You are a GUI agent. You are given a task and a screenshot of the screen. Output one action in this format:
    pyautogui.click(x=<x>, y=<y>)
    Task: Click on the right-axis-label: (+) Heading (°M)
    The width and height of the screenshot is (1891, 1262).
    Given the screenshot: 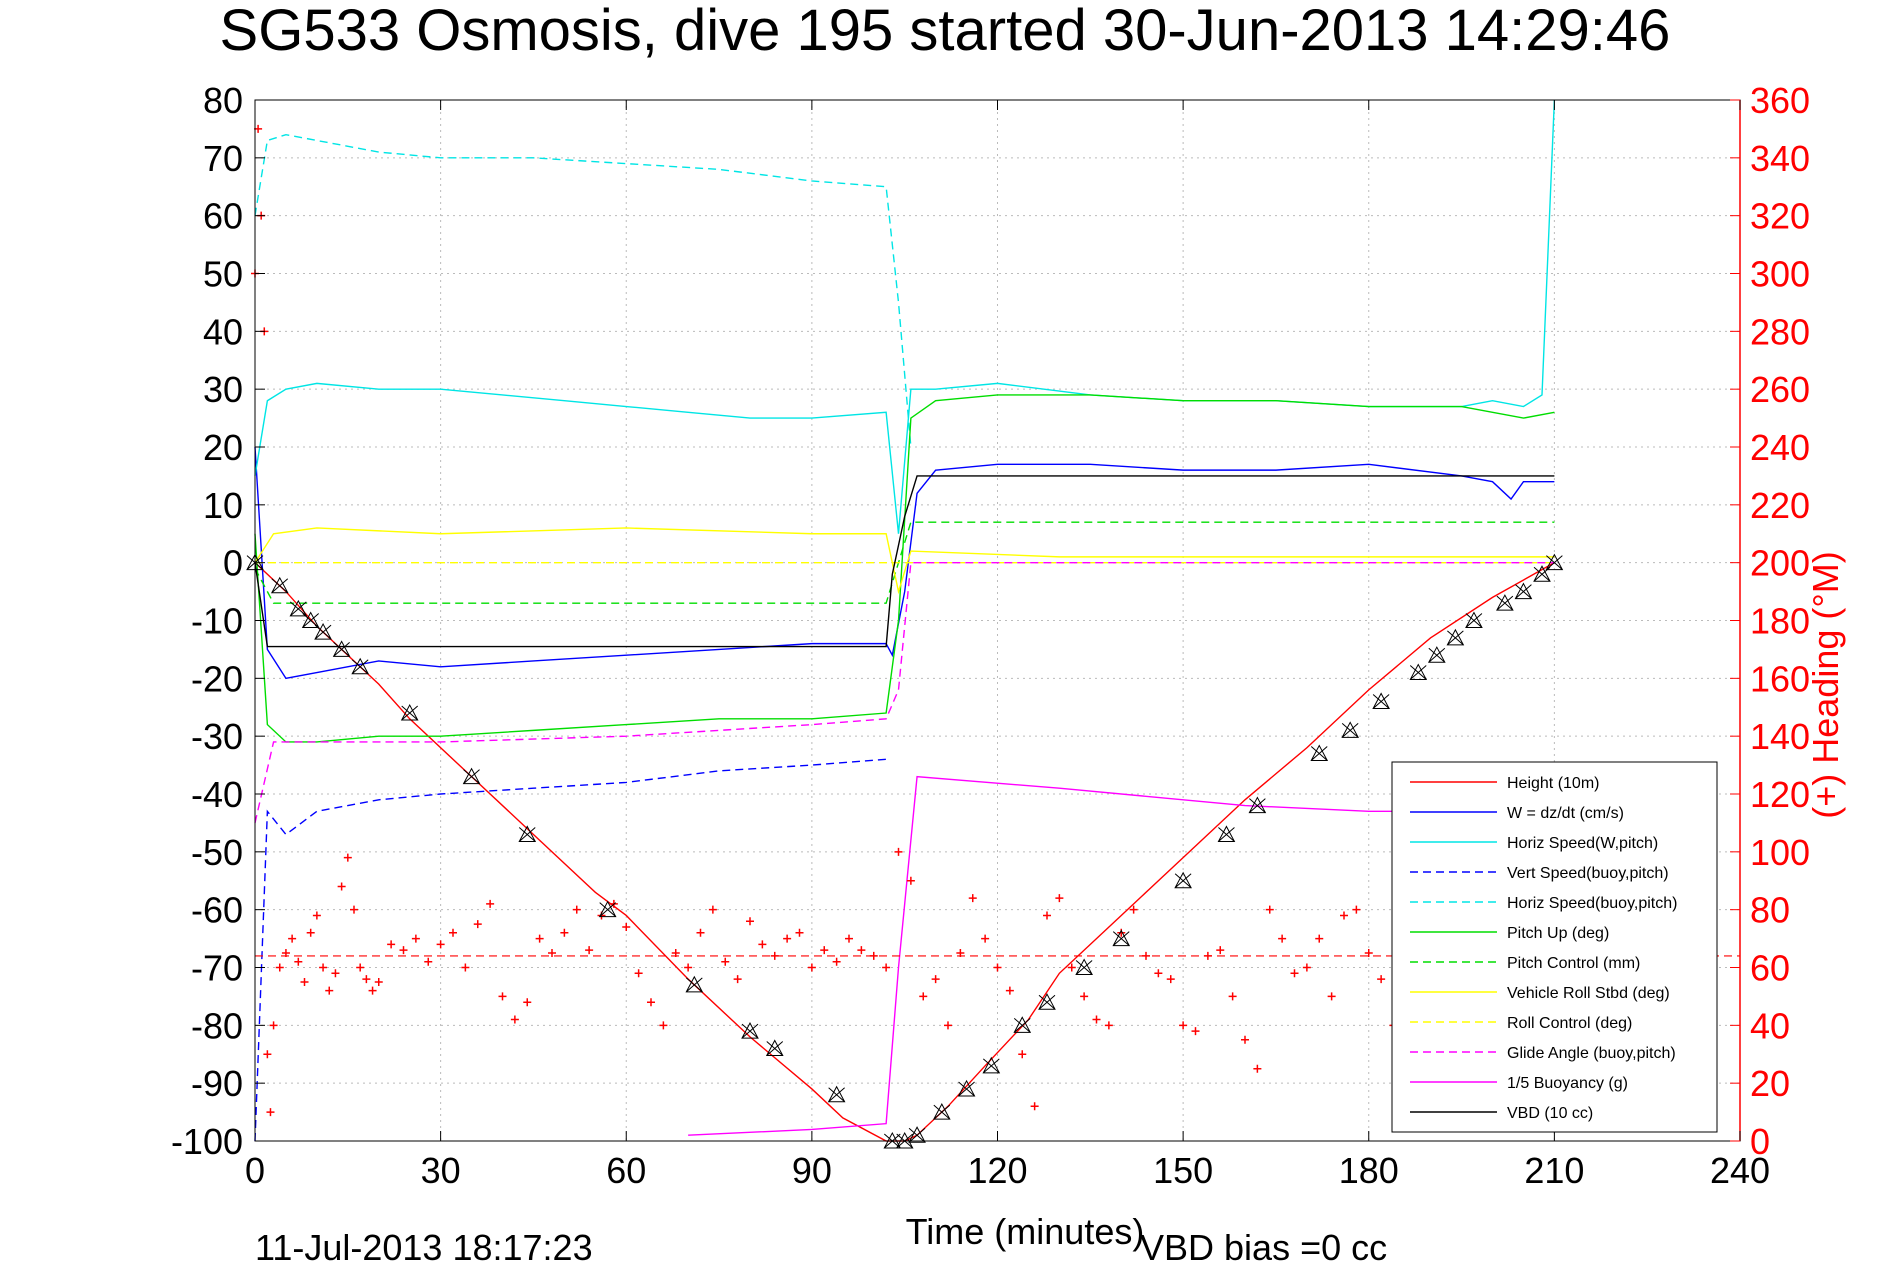 What is the action you would take?
    pyautogui.click(x=1825, y=684)
    